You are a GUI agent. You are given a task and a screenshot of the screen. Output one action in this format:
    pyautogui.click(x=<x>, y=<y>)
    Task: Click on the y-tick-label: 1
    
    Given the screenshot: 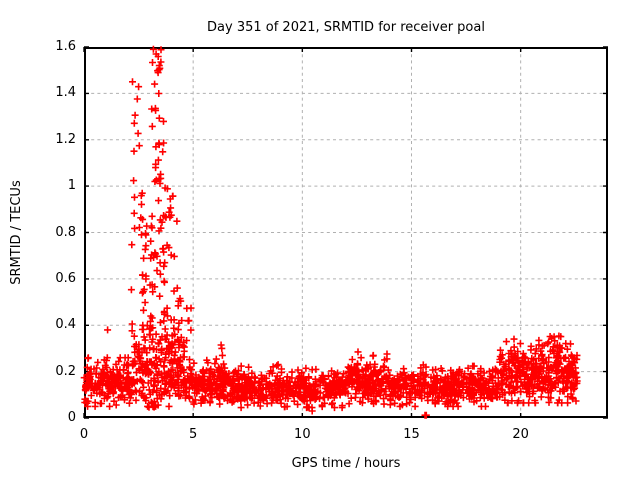 What is the action you would take?
    pyautogui.click(x=71, y=186)
    